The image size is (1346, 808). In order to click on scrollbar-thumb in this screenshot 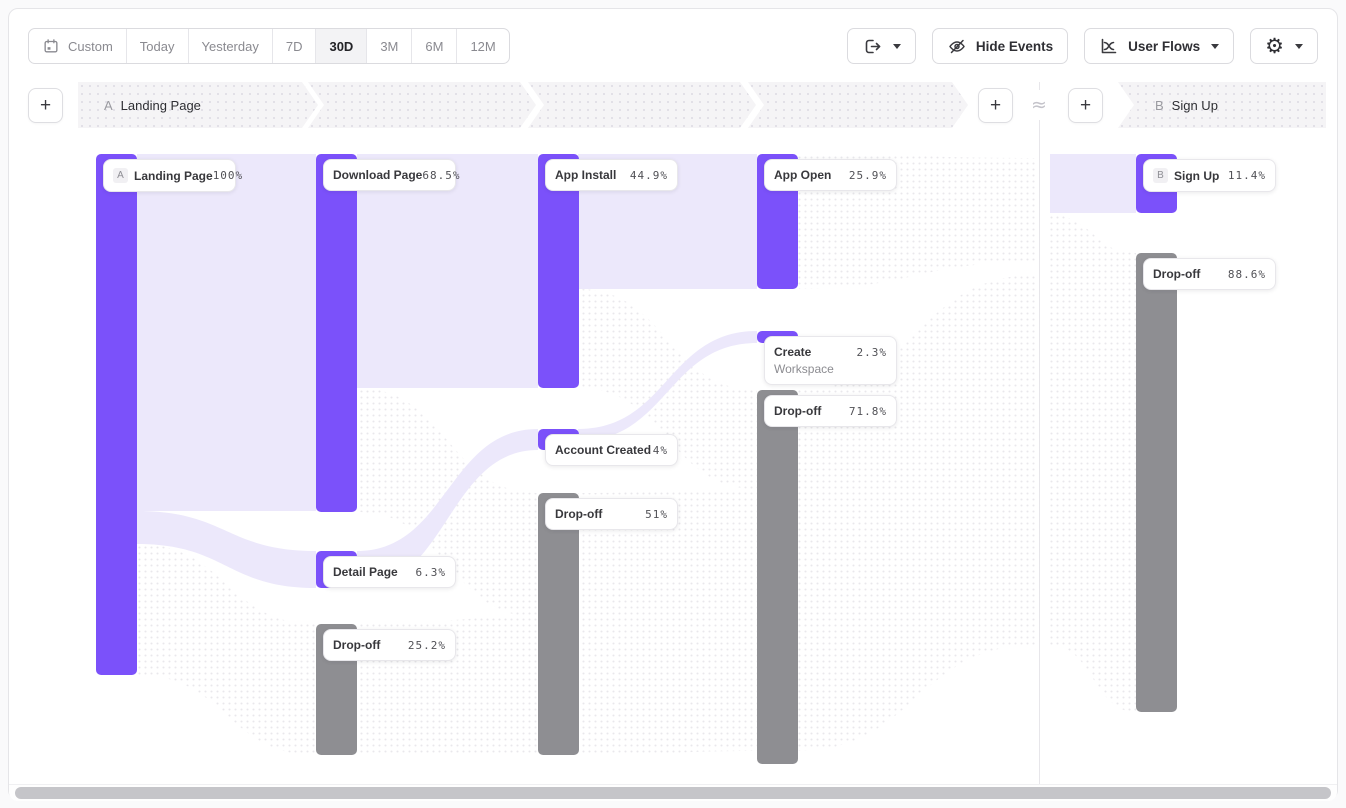, I will do `click(673, 793)`.